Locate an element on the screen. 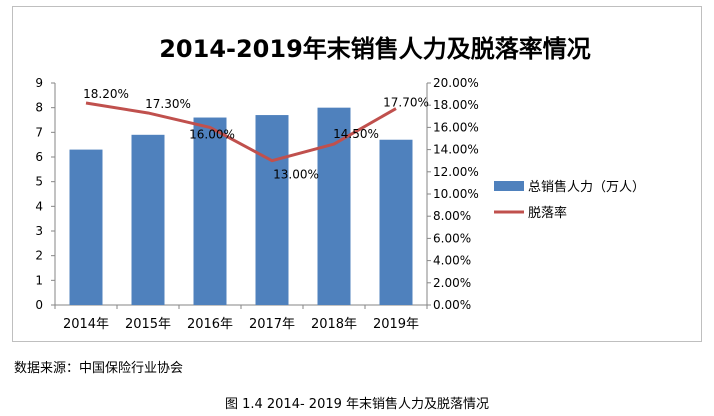 This screenshot has width=714, height=416. y-left-tick-label: 5 is located at coordinates (39, 182).